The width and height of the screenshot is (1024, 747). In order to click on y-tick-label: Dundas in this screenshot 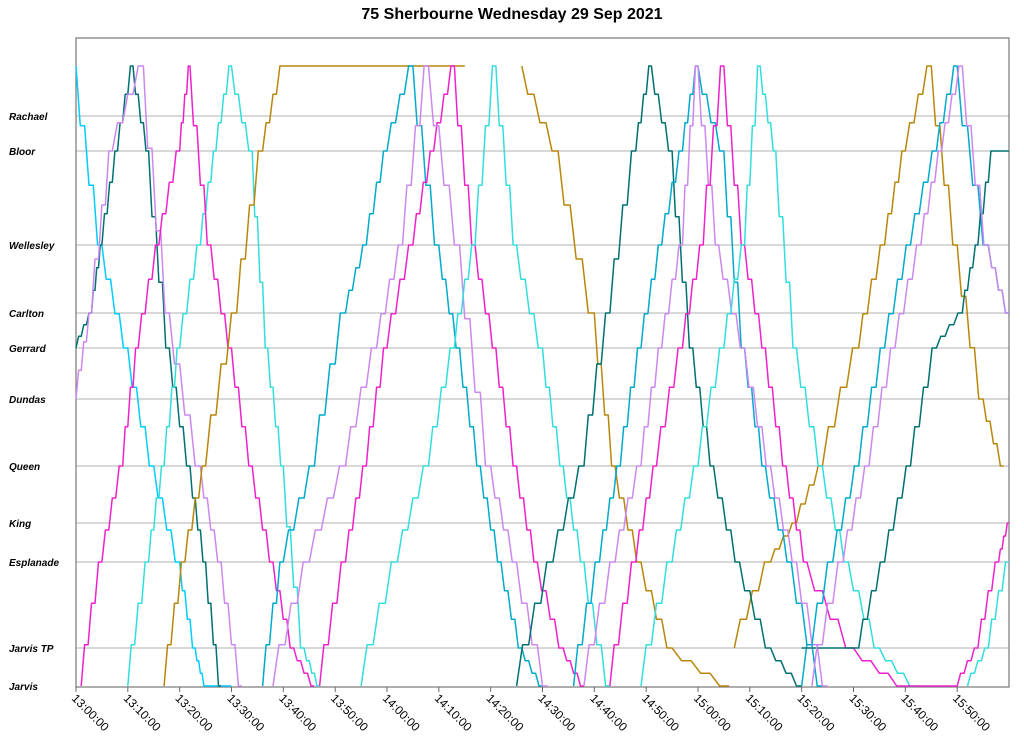, I will do `click(27, 400)`.